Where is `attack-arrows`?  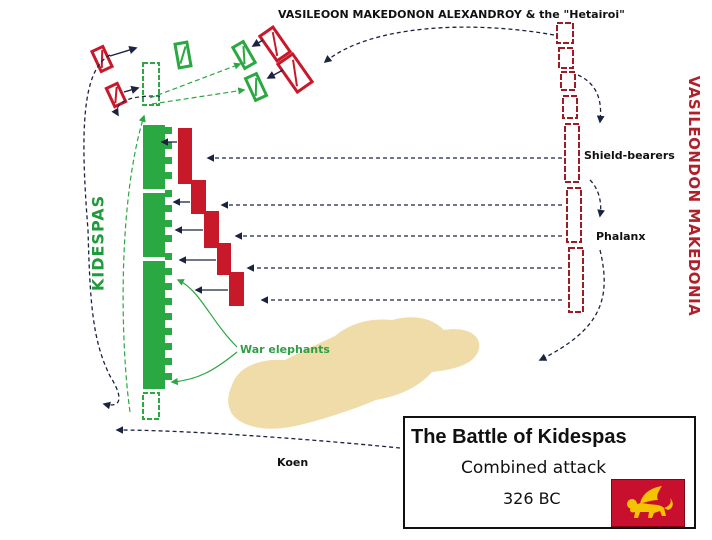 attack-arrows is located at coordinates (384, 229).